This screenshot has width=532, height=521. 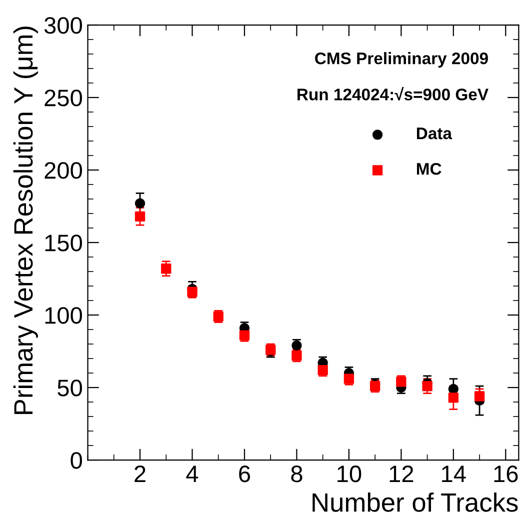 I want to click on x-tick-label: 16, so click(x=506, y=474).